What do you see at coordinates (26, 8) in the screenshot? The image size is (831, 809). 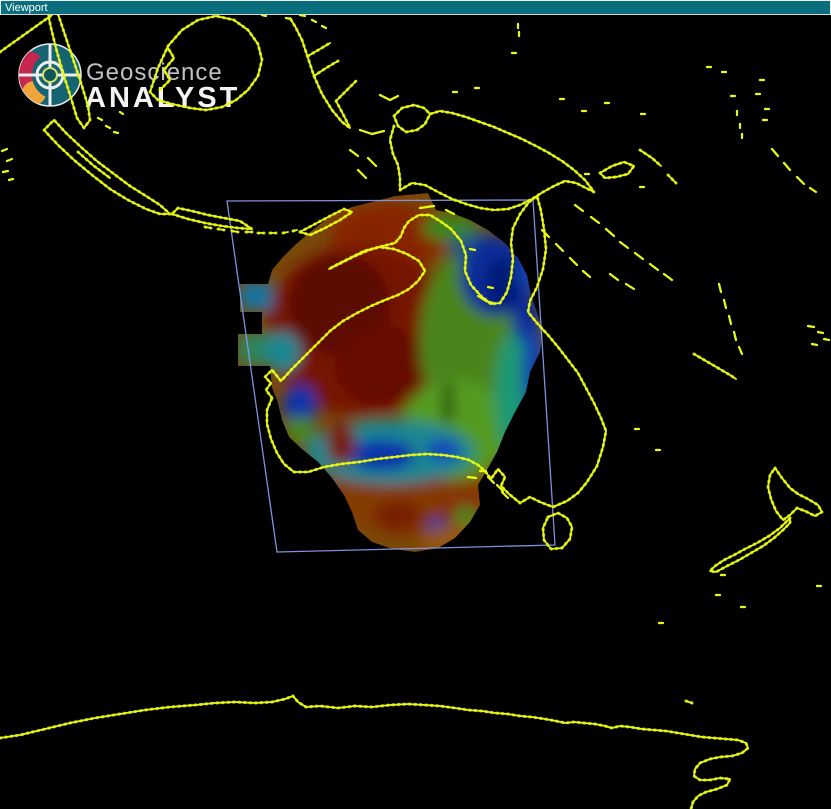 I see `viewport-title-label: Viewport` at bounding box center [26, 8].